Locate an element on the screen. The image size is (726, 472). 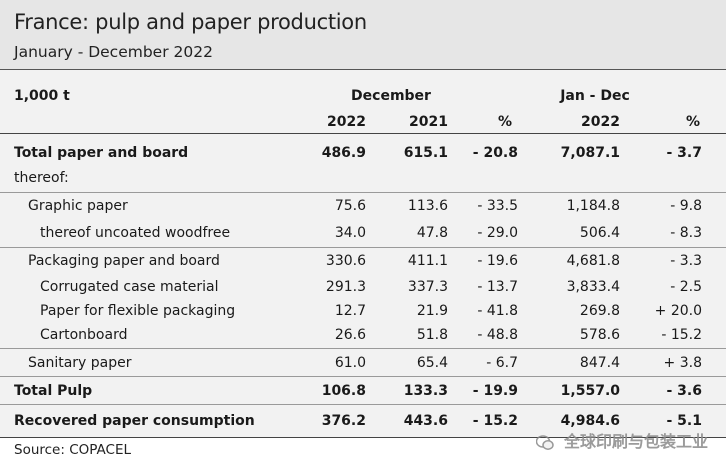
cell-jd-pct: - 3.6 is located at coordinates (684, 391).